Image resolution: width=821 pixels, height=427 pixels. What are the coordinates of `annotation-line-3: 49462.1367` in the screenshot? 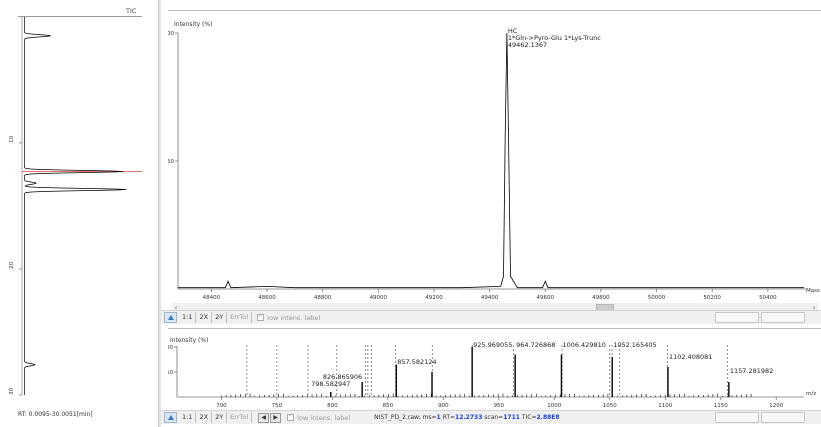 It's located at (527, 45).